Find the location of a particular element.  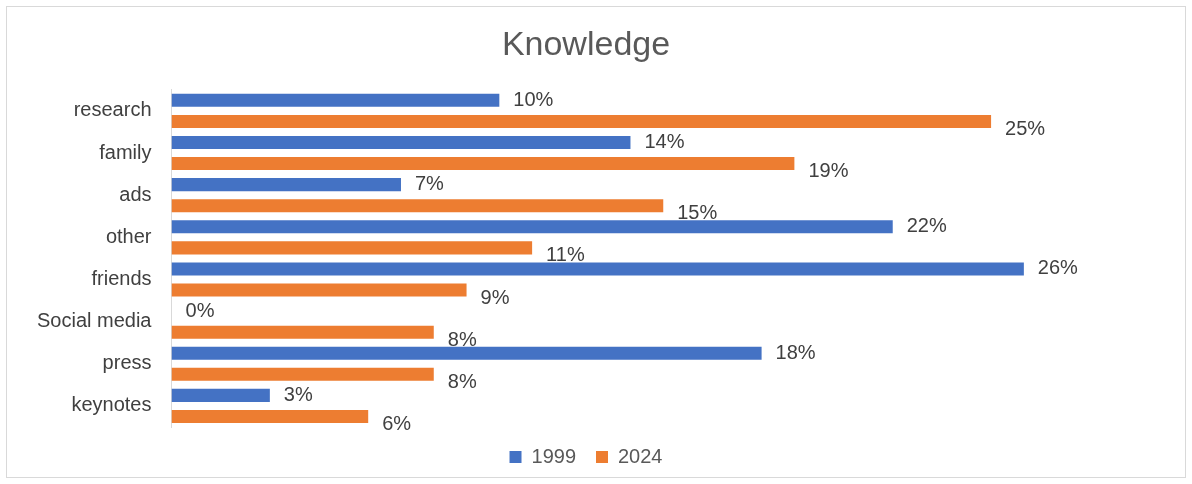

y-tick-label: family is located at coordinates (125, 151).